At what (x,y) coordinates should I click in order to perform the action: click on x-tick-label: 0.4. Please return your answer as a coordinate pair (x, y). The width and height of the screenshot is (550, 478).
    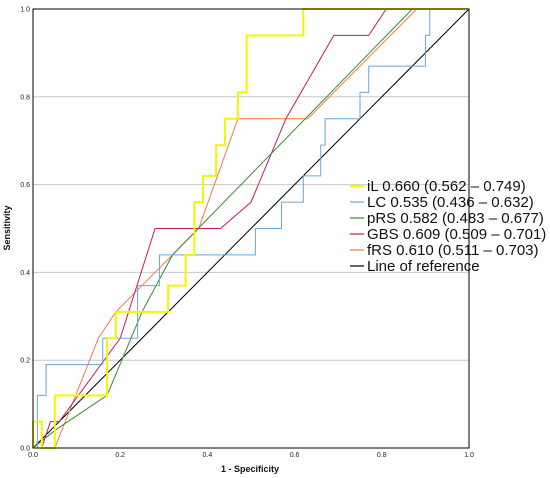
    Looking at the image, I should click on (208, 455).